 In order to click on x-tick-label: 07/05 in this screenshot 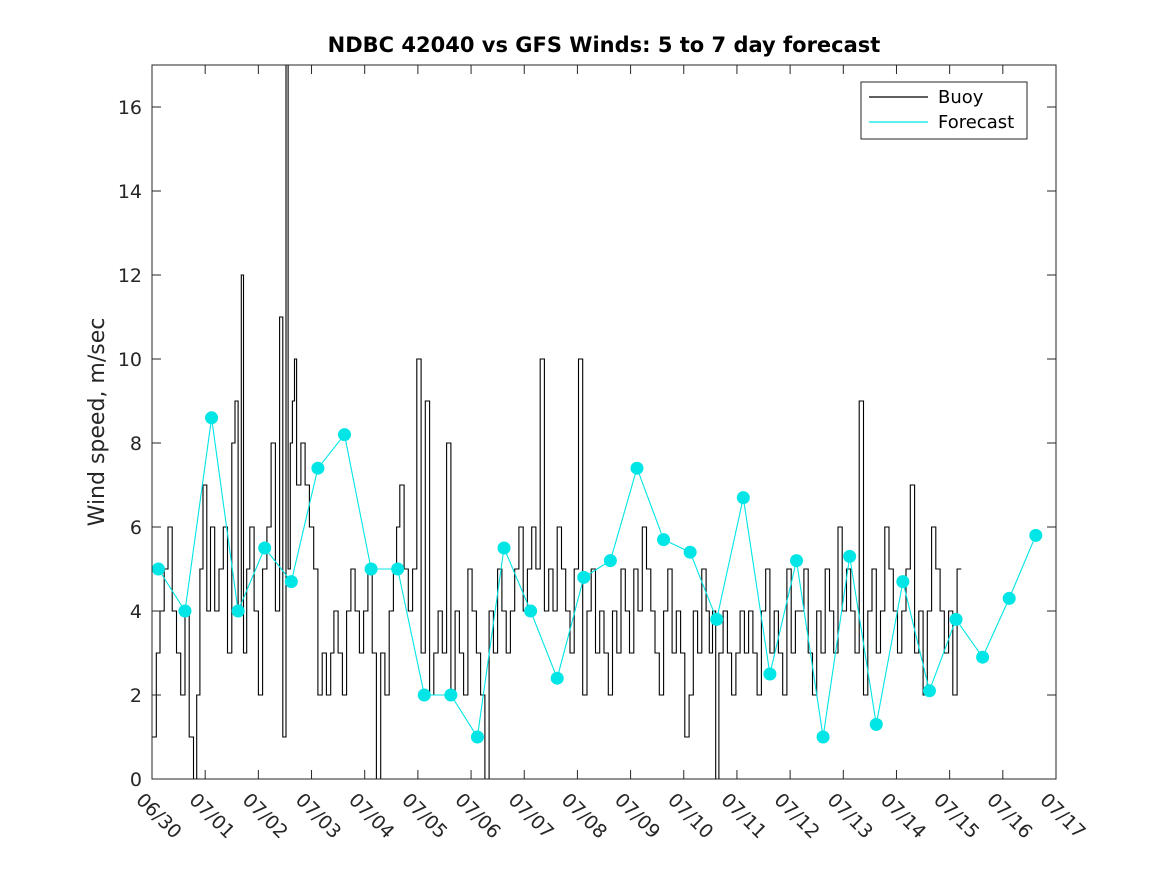, I will do `click(424, 816)`.